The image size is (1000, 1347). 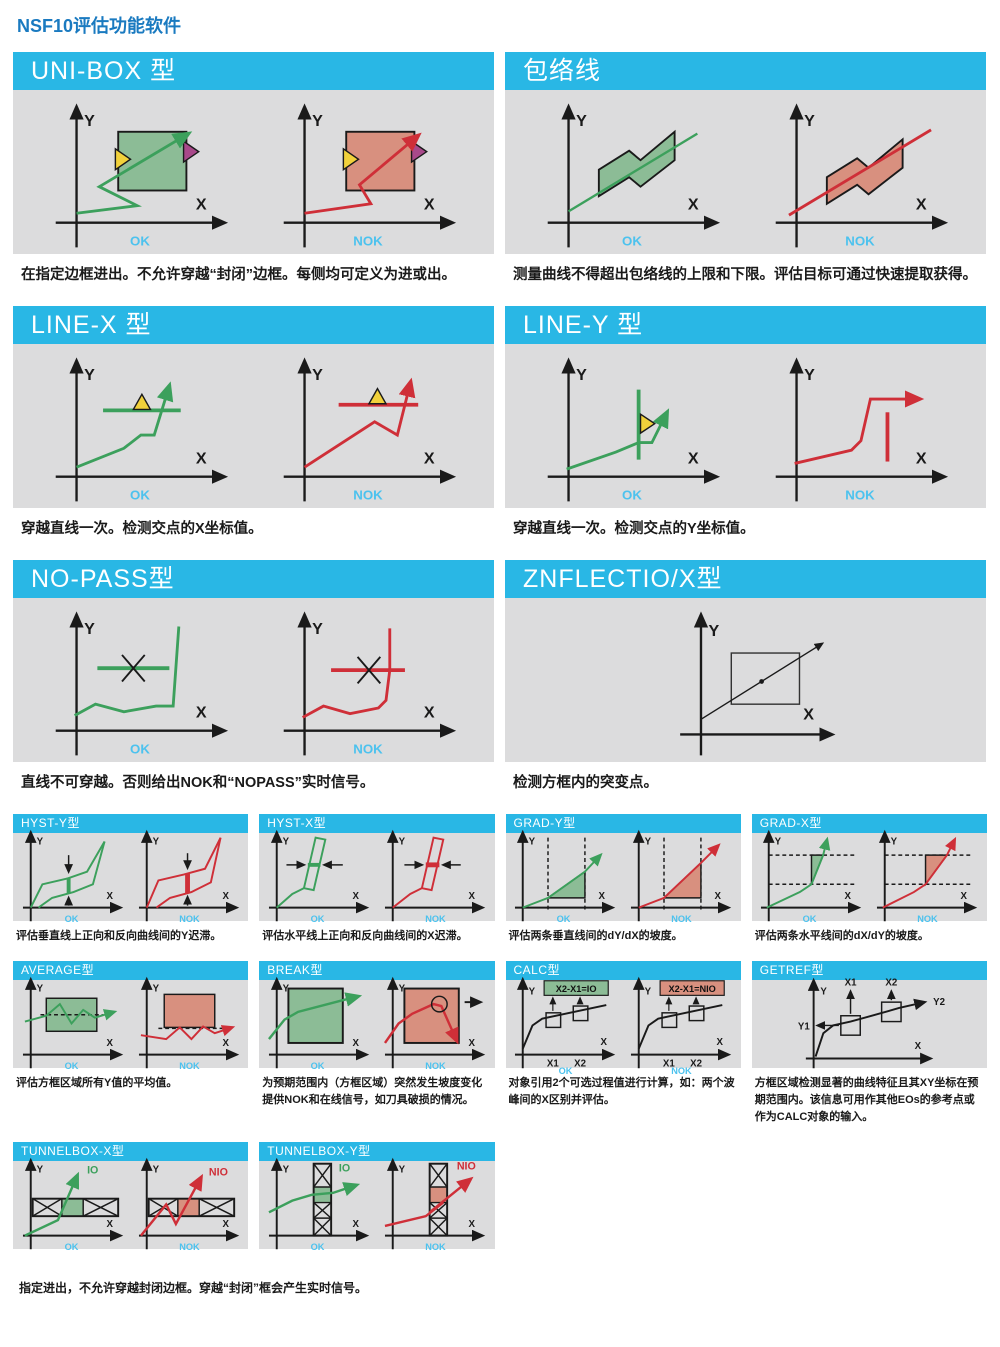 I want to click on panel-linex-body: Y X OK Y X NOK, so click(x=253, y=426).